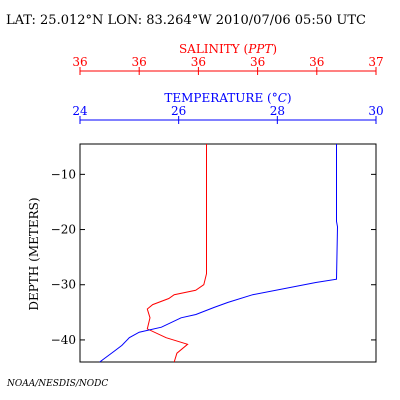 The image size is (400, 400). Describe the element at coordinates (210, 49) in the screenshot. I see `salinity-axis-label: SALINITY` at that location.